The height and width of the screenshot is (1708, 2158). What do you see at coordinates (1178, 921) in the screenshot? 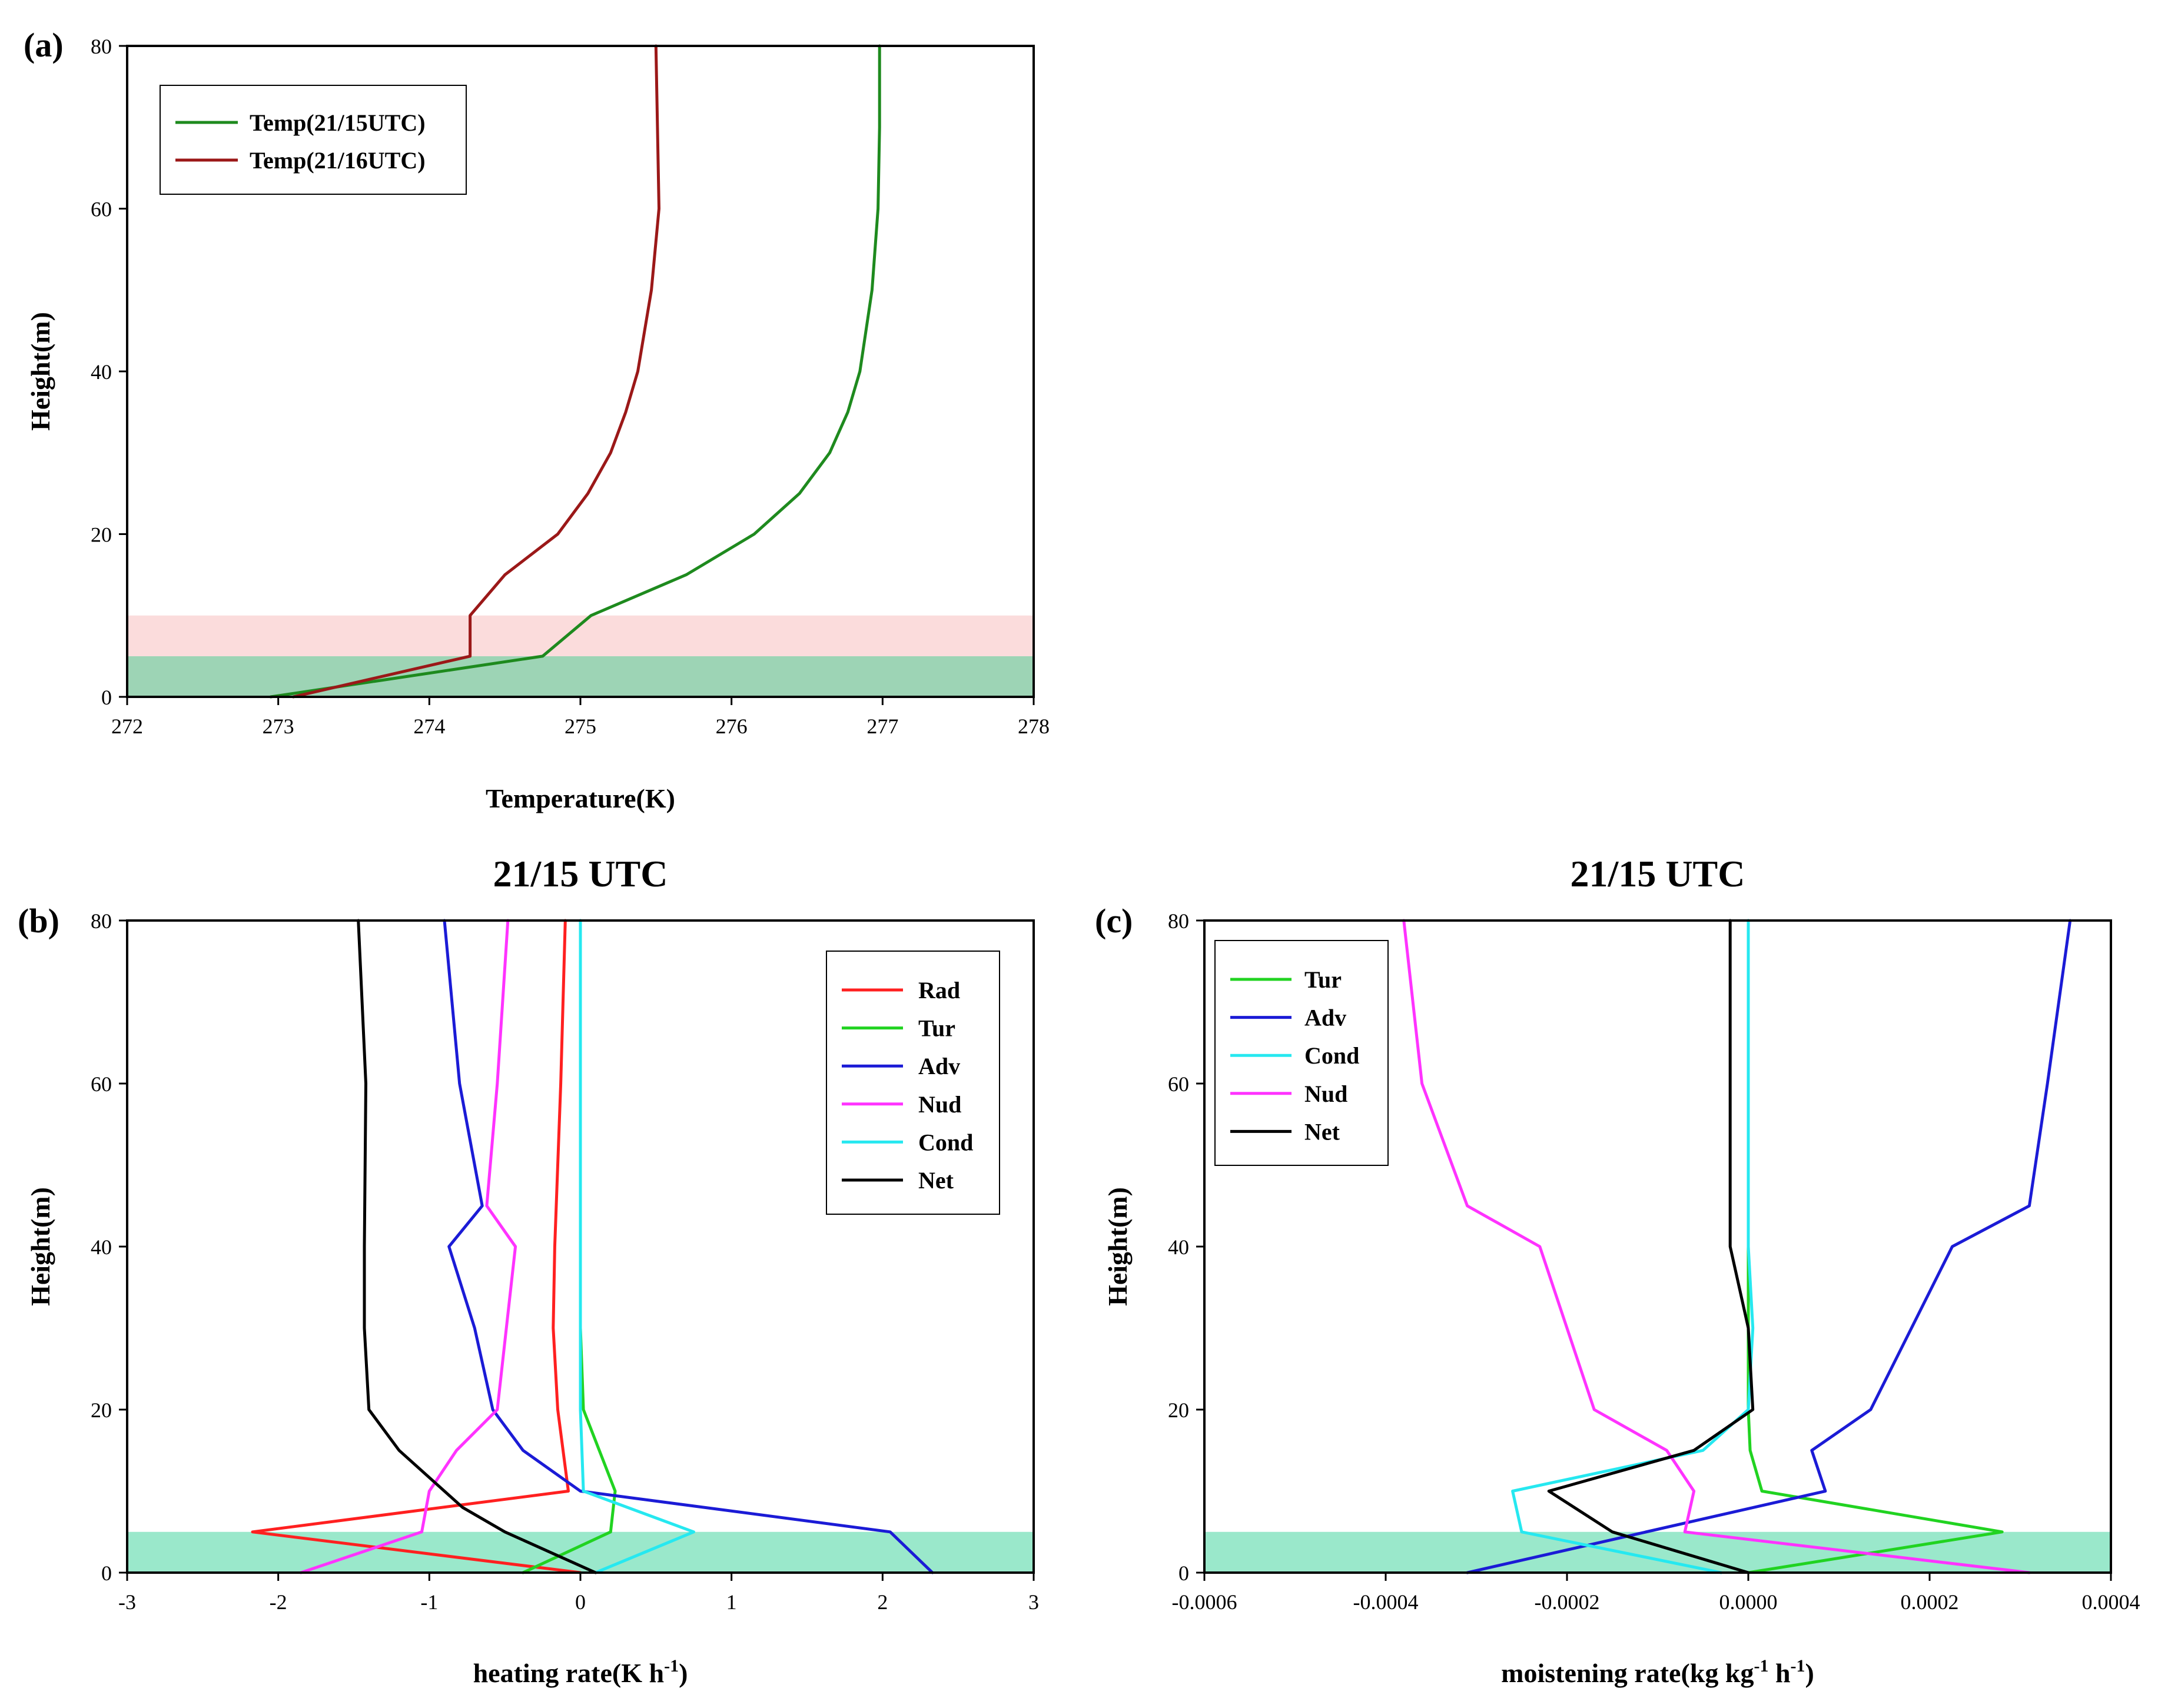
I see `panel-c-y-tick-label: 80` at bounding box center [1178, 921].